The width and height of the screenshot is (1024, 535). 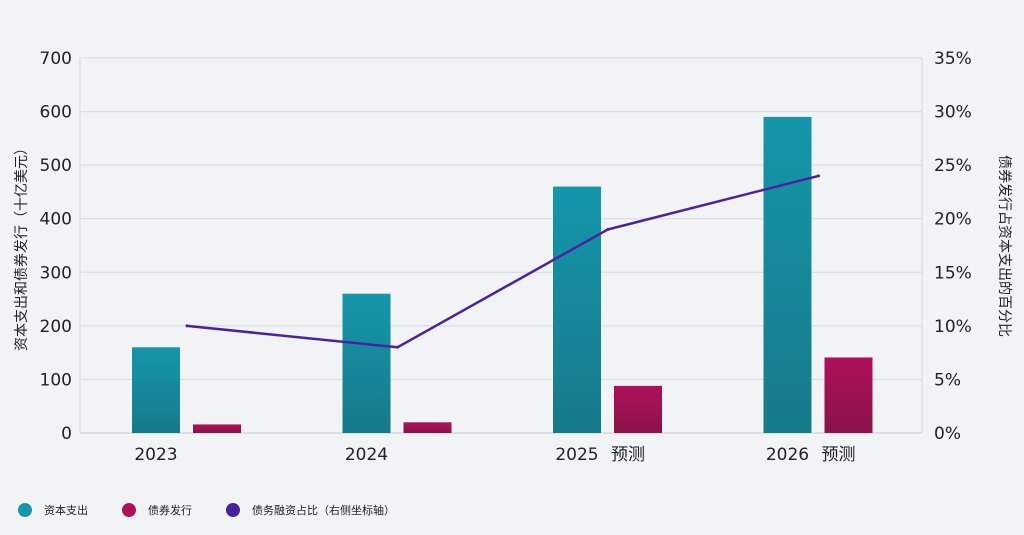 What do you see at coordinates (155, 455) in the screenshot?
I see `x-tick-label: 2023` at bounding box center [155, 455].